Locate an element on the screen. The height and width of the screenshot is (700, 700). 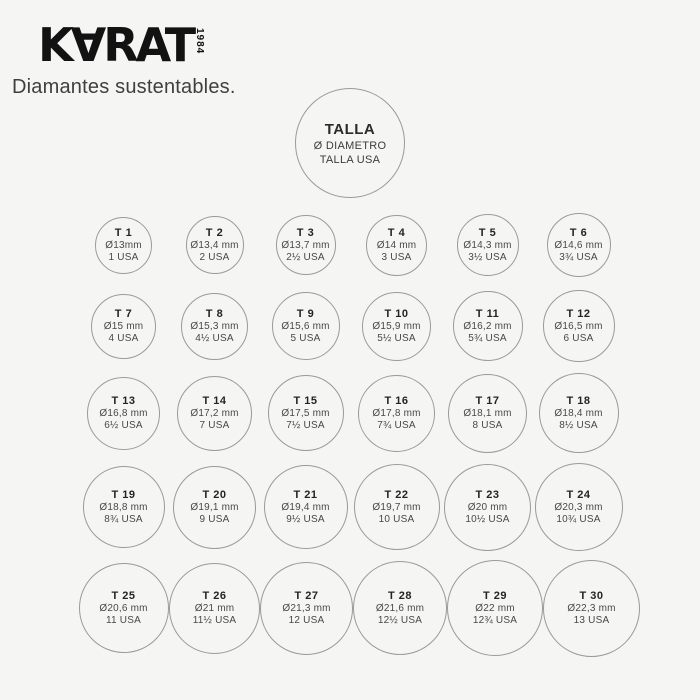
size-mm: Ø14,6 mm is located at coordinates (578, 245).